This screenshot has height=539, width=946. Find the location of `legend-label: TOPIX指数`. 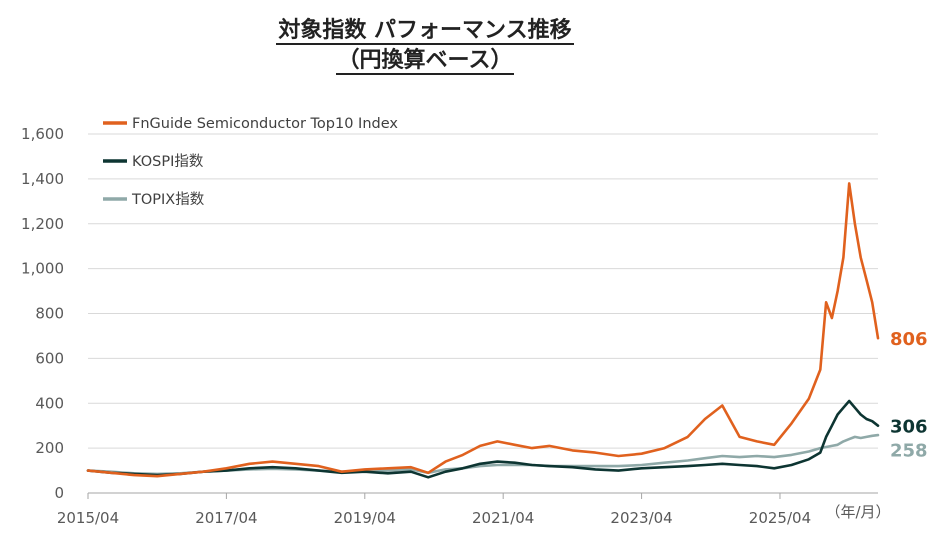

legend-label: TOPIX指数 is located at coordinates (168, 199).